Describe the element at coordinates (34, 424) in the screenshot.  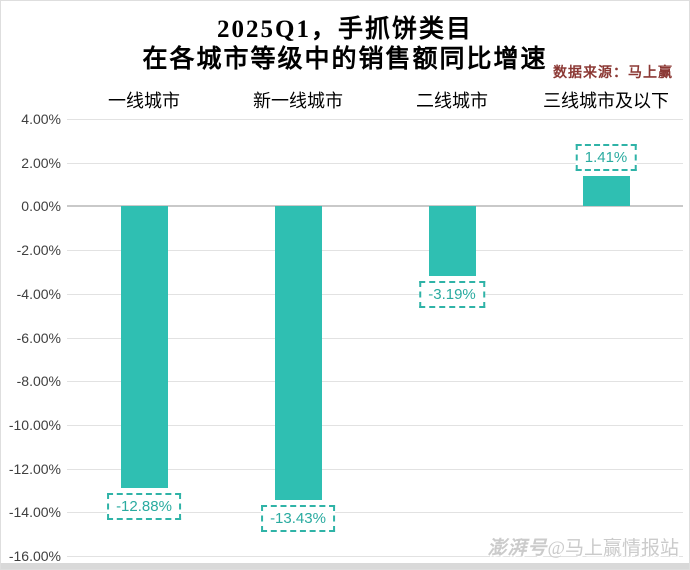
I see `y-axis-tick-label: -10.00%` at that location.